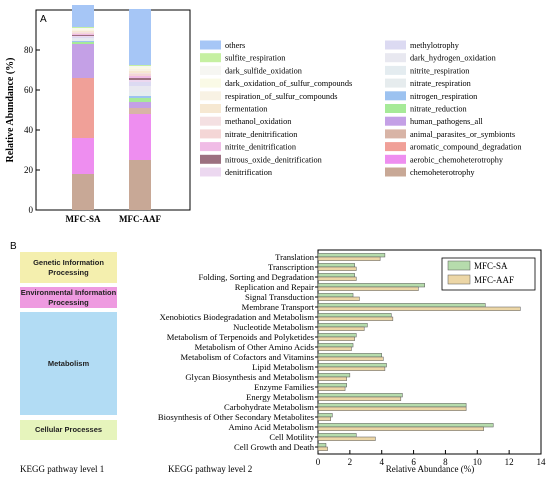 The image size is (550, 481). What do you see at coordinates (83, 108) in the screenshot?
I see `bar-segment-aromatic-compound-degradation` at bounding box center [83, 108].